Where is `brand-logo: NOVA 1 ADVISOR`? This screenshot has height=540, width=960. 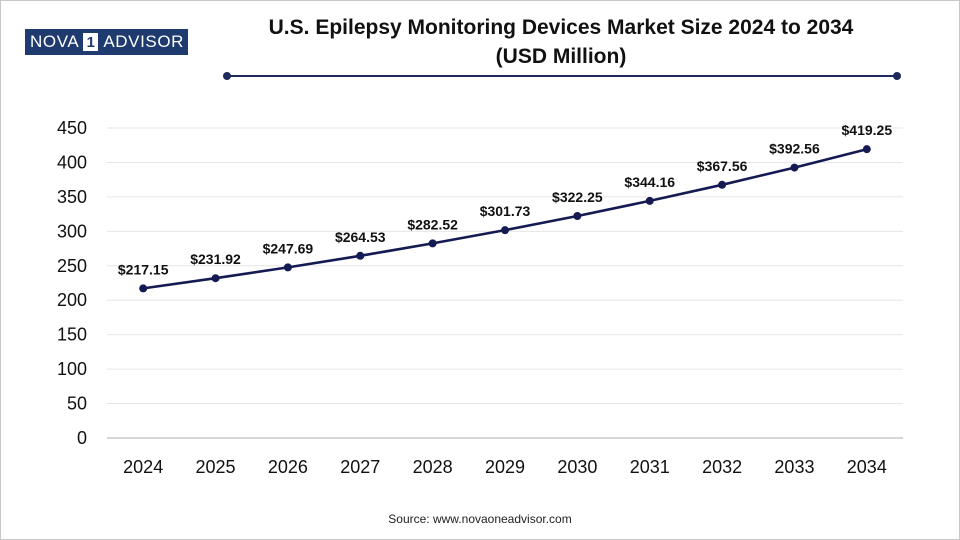 brand-logo: NOVA 1 ADVISOR is located at coordinates (107, 42).